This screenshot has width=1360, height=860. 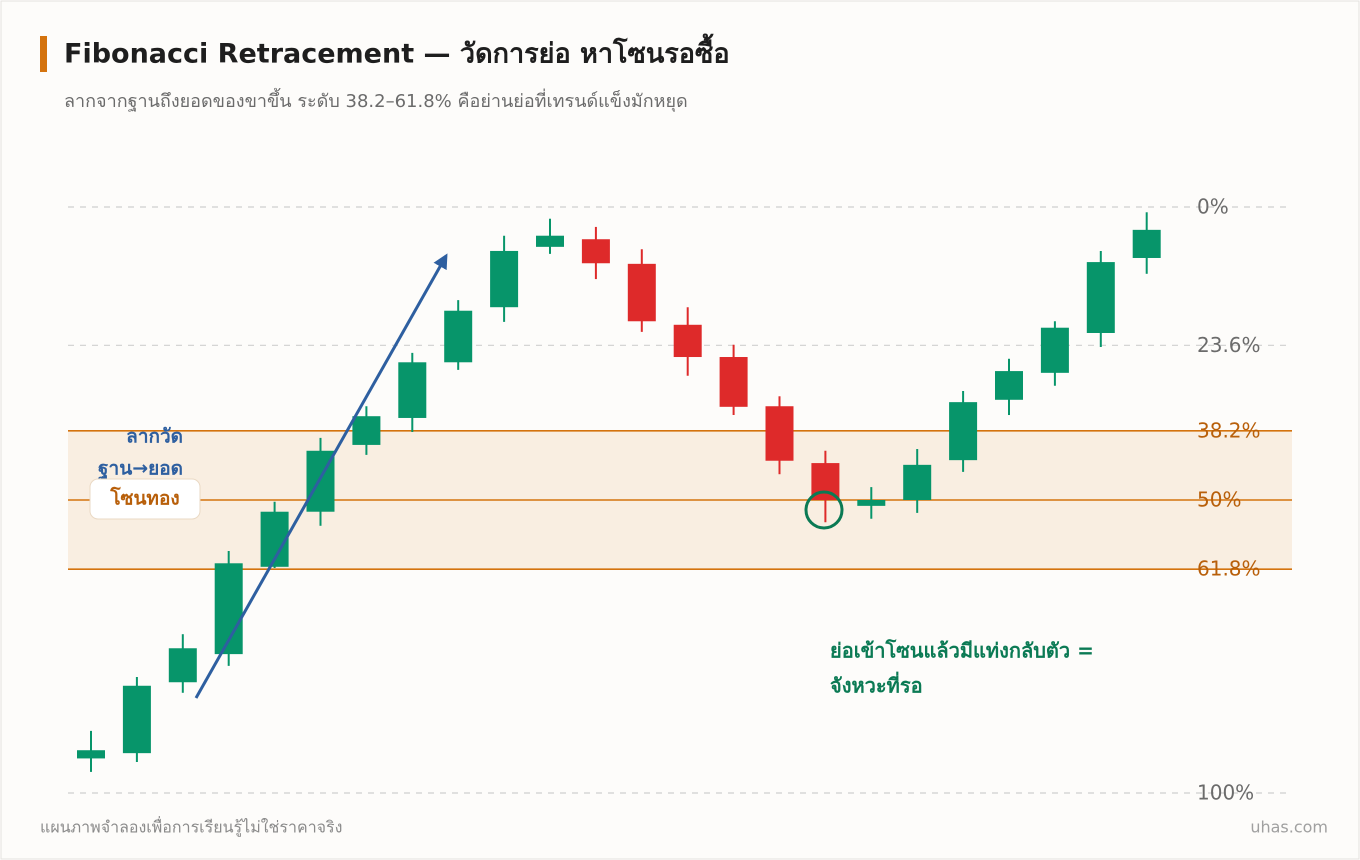 What do you see at coordinates (1225, 793) in the screenshot?
I see `y-tick-label: 100%` at bounding box center [1225, 793].